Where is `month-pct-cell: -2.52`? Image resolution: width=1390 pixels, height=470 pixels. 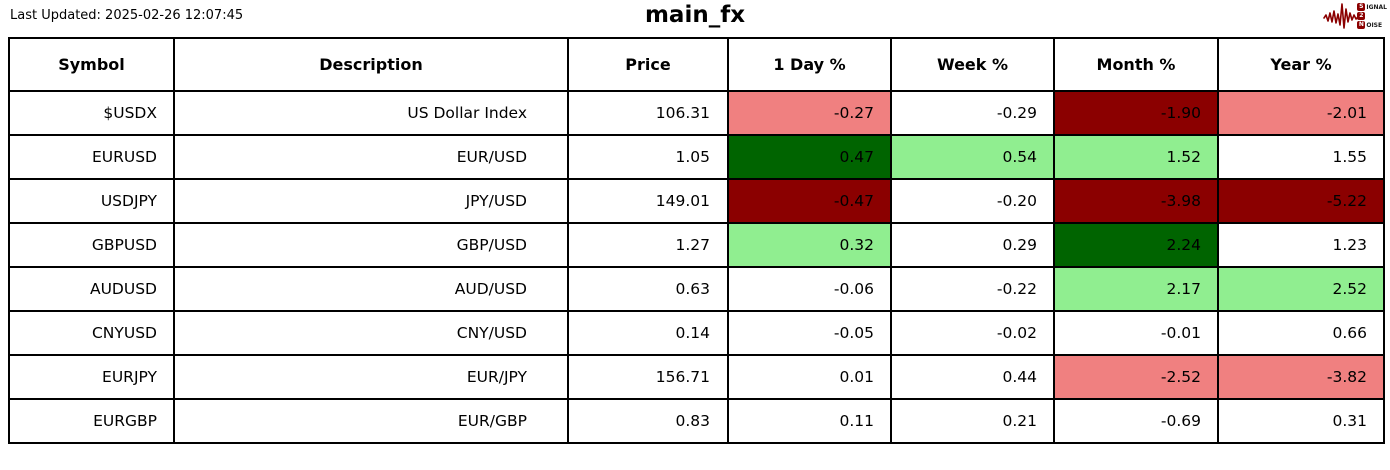 month-pct-cell: -2.52 is located at coordinates (1136, 377).